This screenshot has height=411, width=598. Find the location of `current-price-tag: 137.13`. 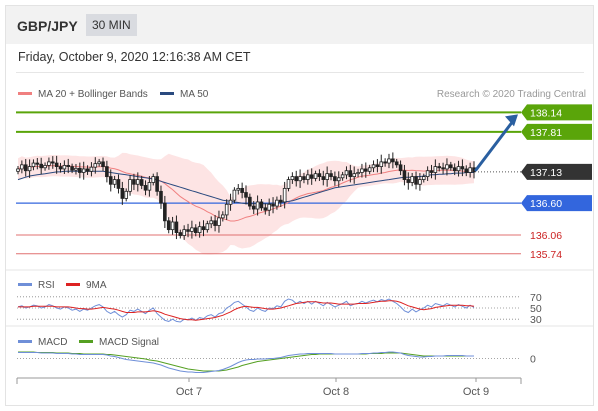

current-price-tag: 137.13 is located at coordinates (556, 171).